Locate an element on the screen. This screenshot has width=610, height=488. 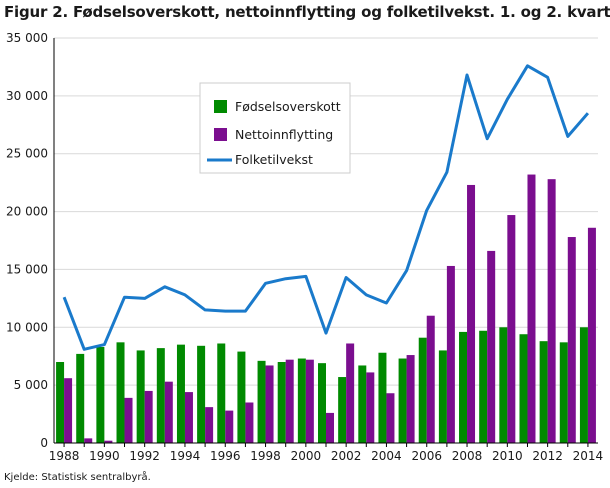
x-tick-label: 1996 is located at coordinates (225, 456).